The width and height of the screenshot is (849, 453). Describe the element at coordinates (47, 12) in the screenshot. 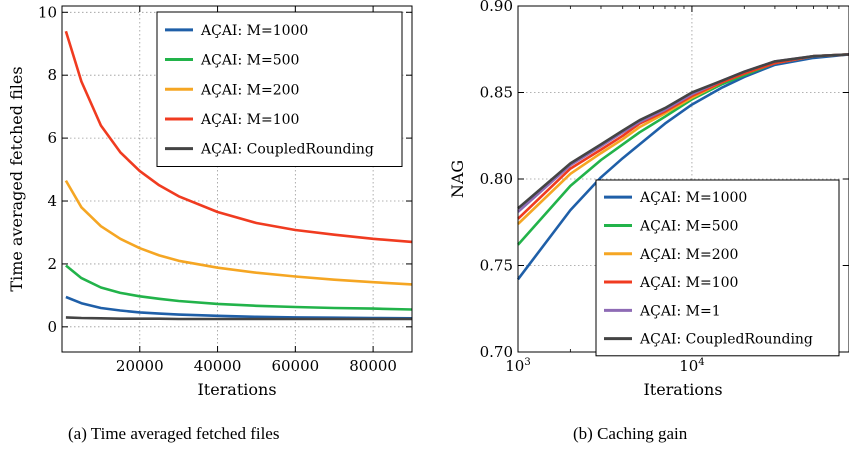

I see `y-tick-label: 10` at that location.